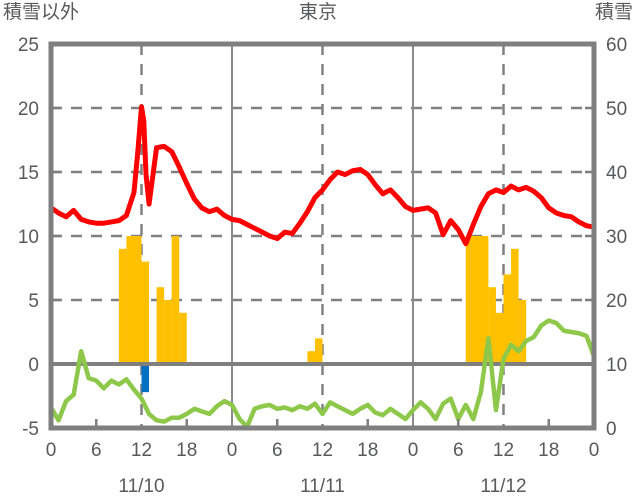  What do you see at coordinates (616, 109) in the screenshot?
I see `y2-axis-tick-label: 50` at bounding box center [616, 109].